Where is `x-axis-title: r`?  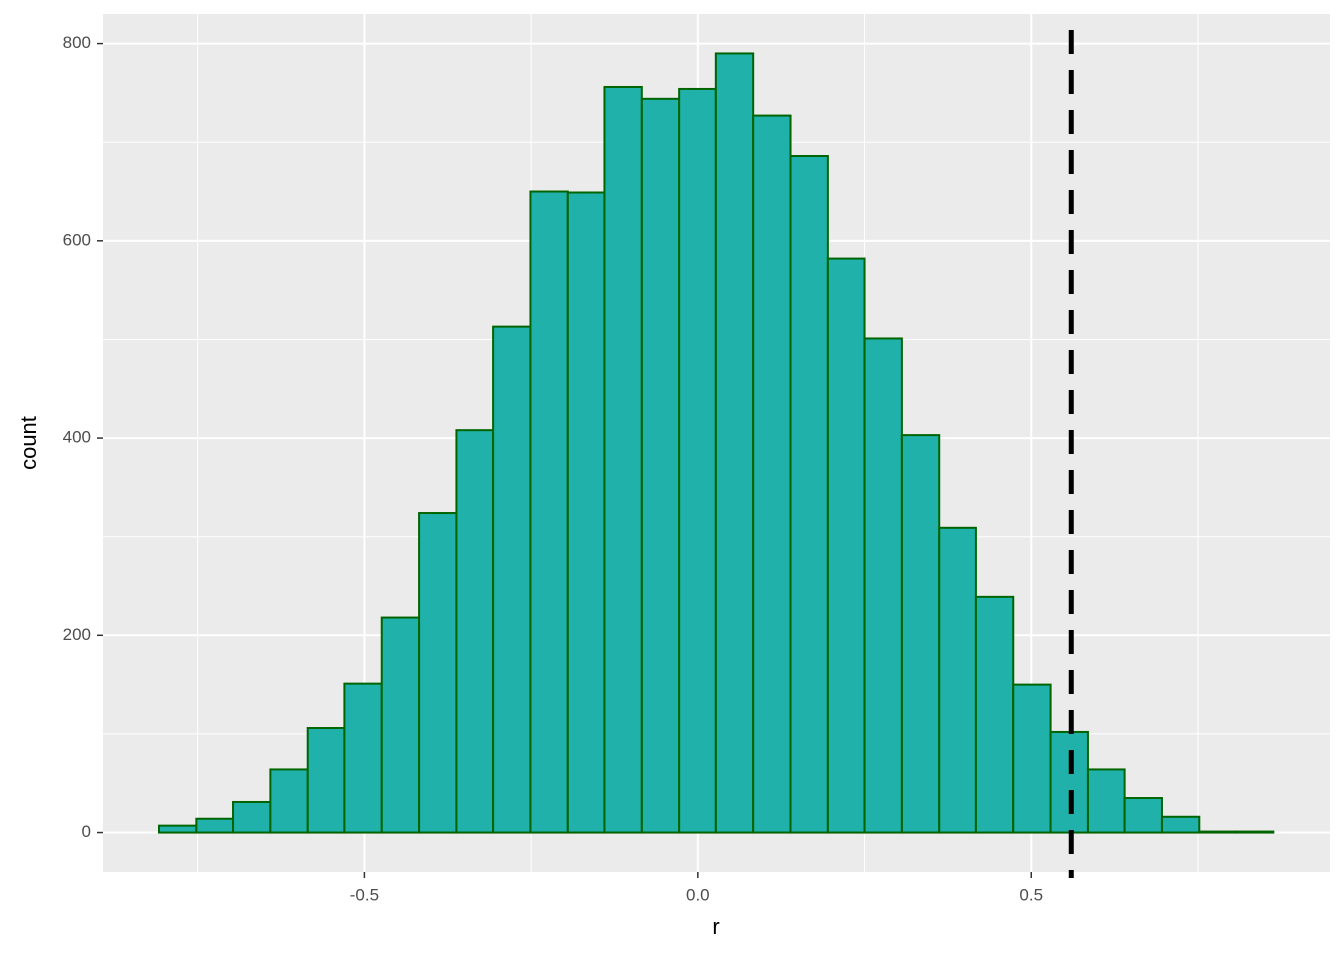
x-axis-title: r is located at coordinates (715, 926).